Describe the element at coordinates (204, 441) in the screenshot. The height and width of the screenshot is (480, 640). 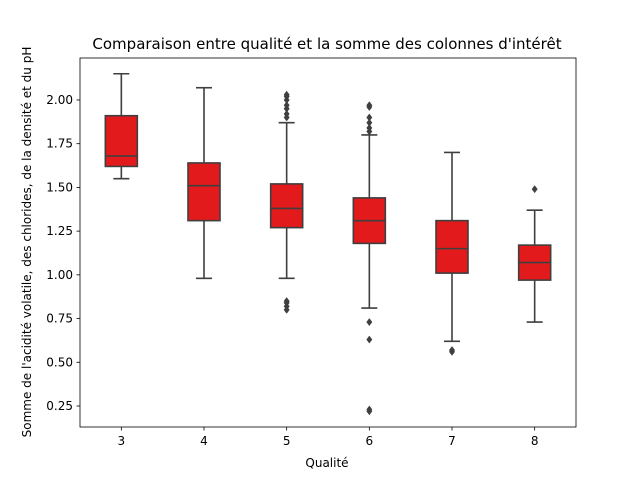
I see `x-tick-label: 4` at that location.